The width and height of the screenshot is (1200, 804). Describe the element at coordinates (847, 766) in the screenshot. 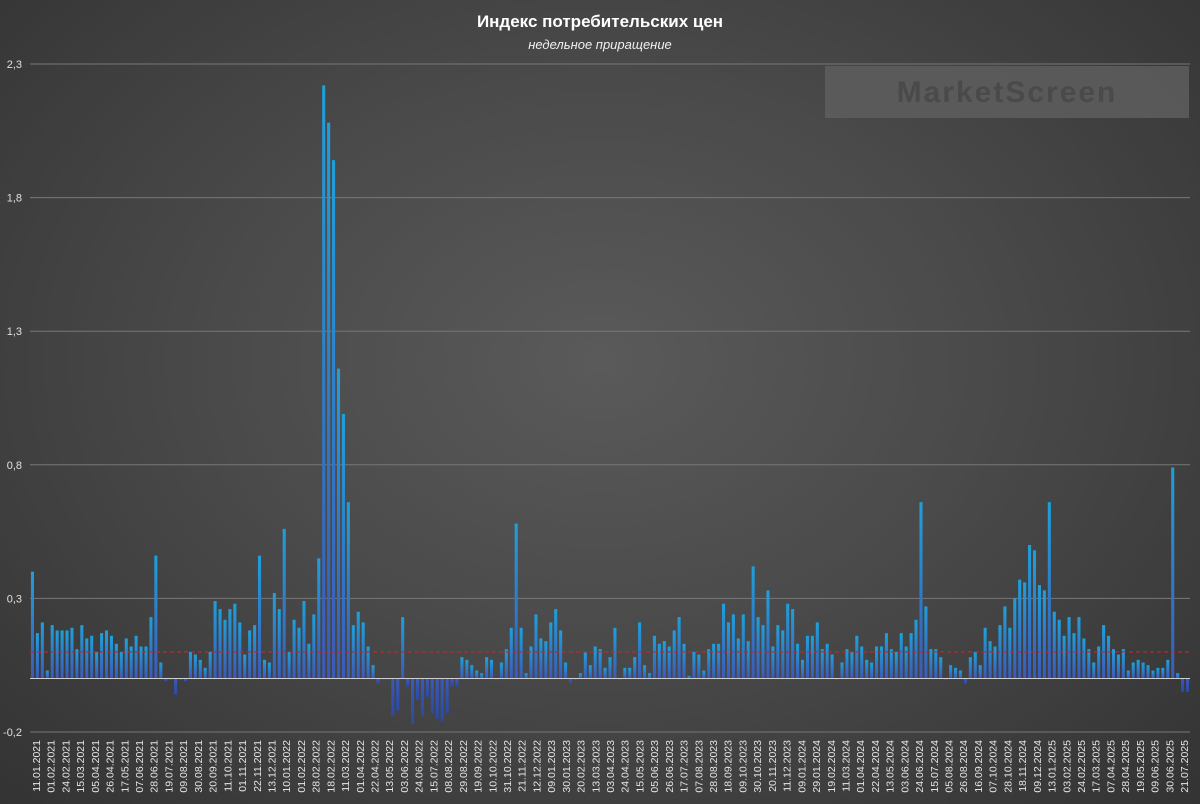

I see `x-tick-label: 11.03.2024` at that location.